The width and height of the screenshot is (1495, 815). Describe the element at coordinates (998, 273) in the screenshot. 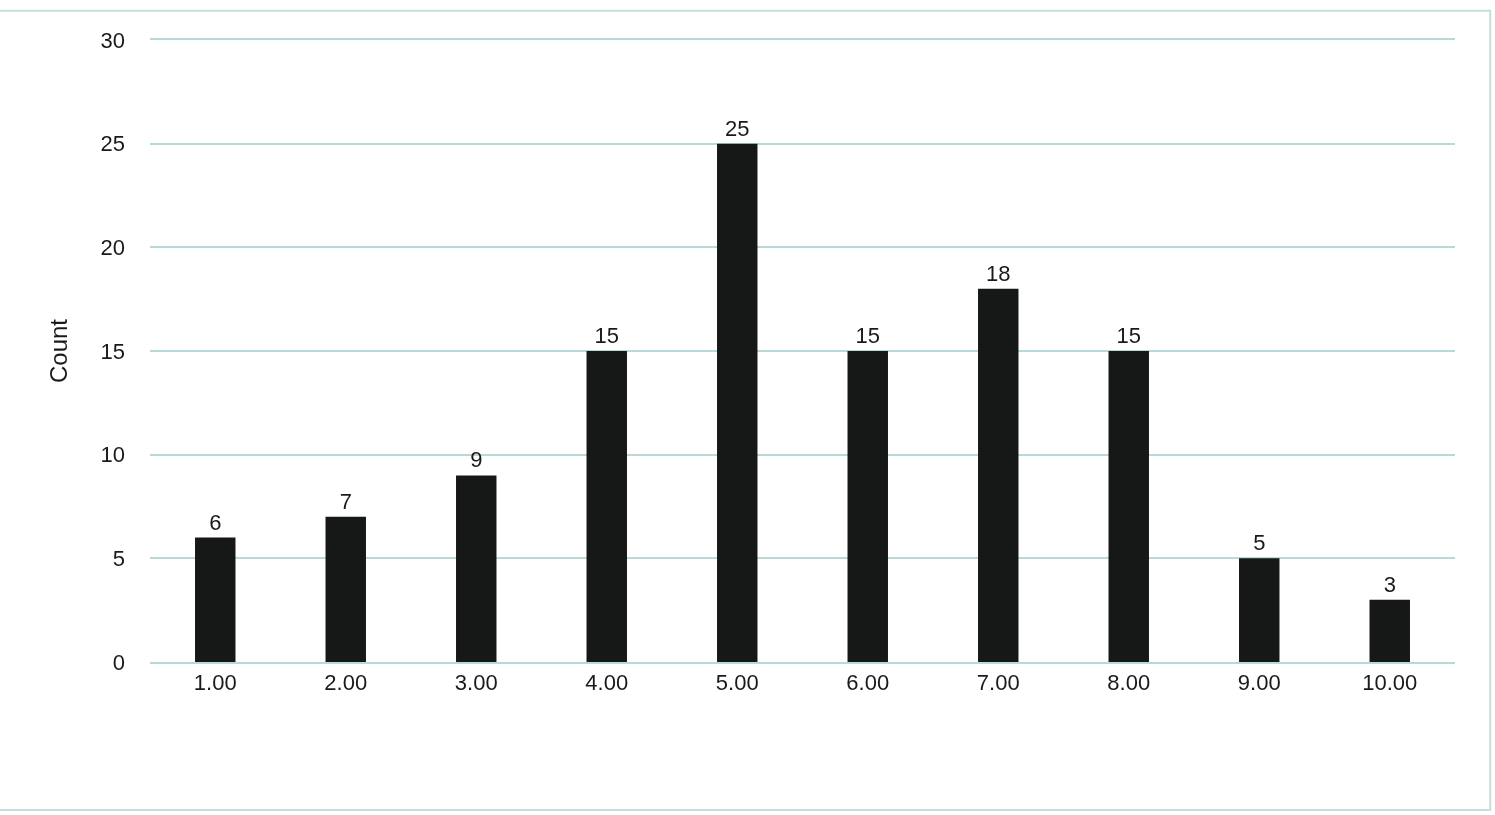

I see `data-label: 18` at that location.